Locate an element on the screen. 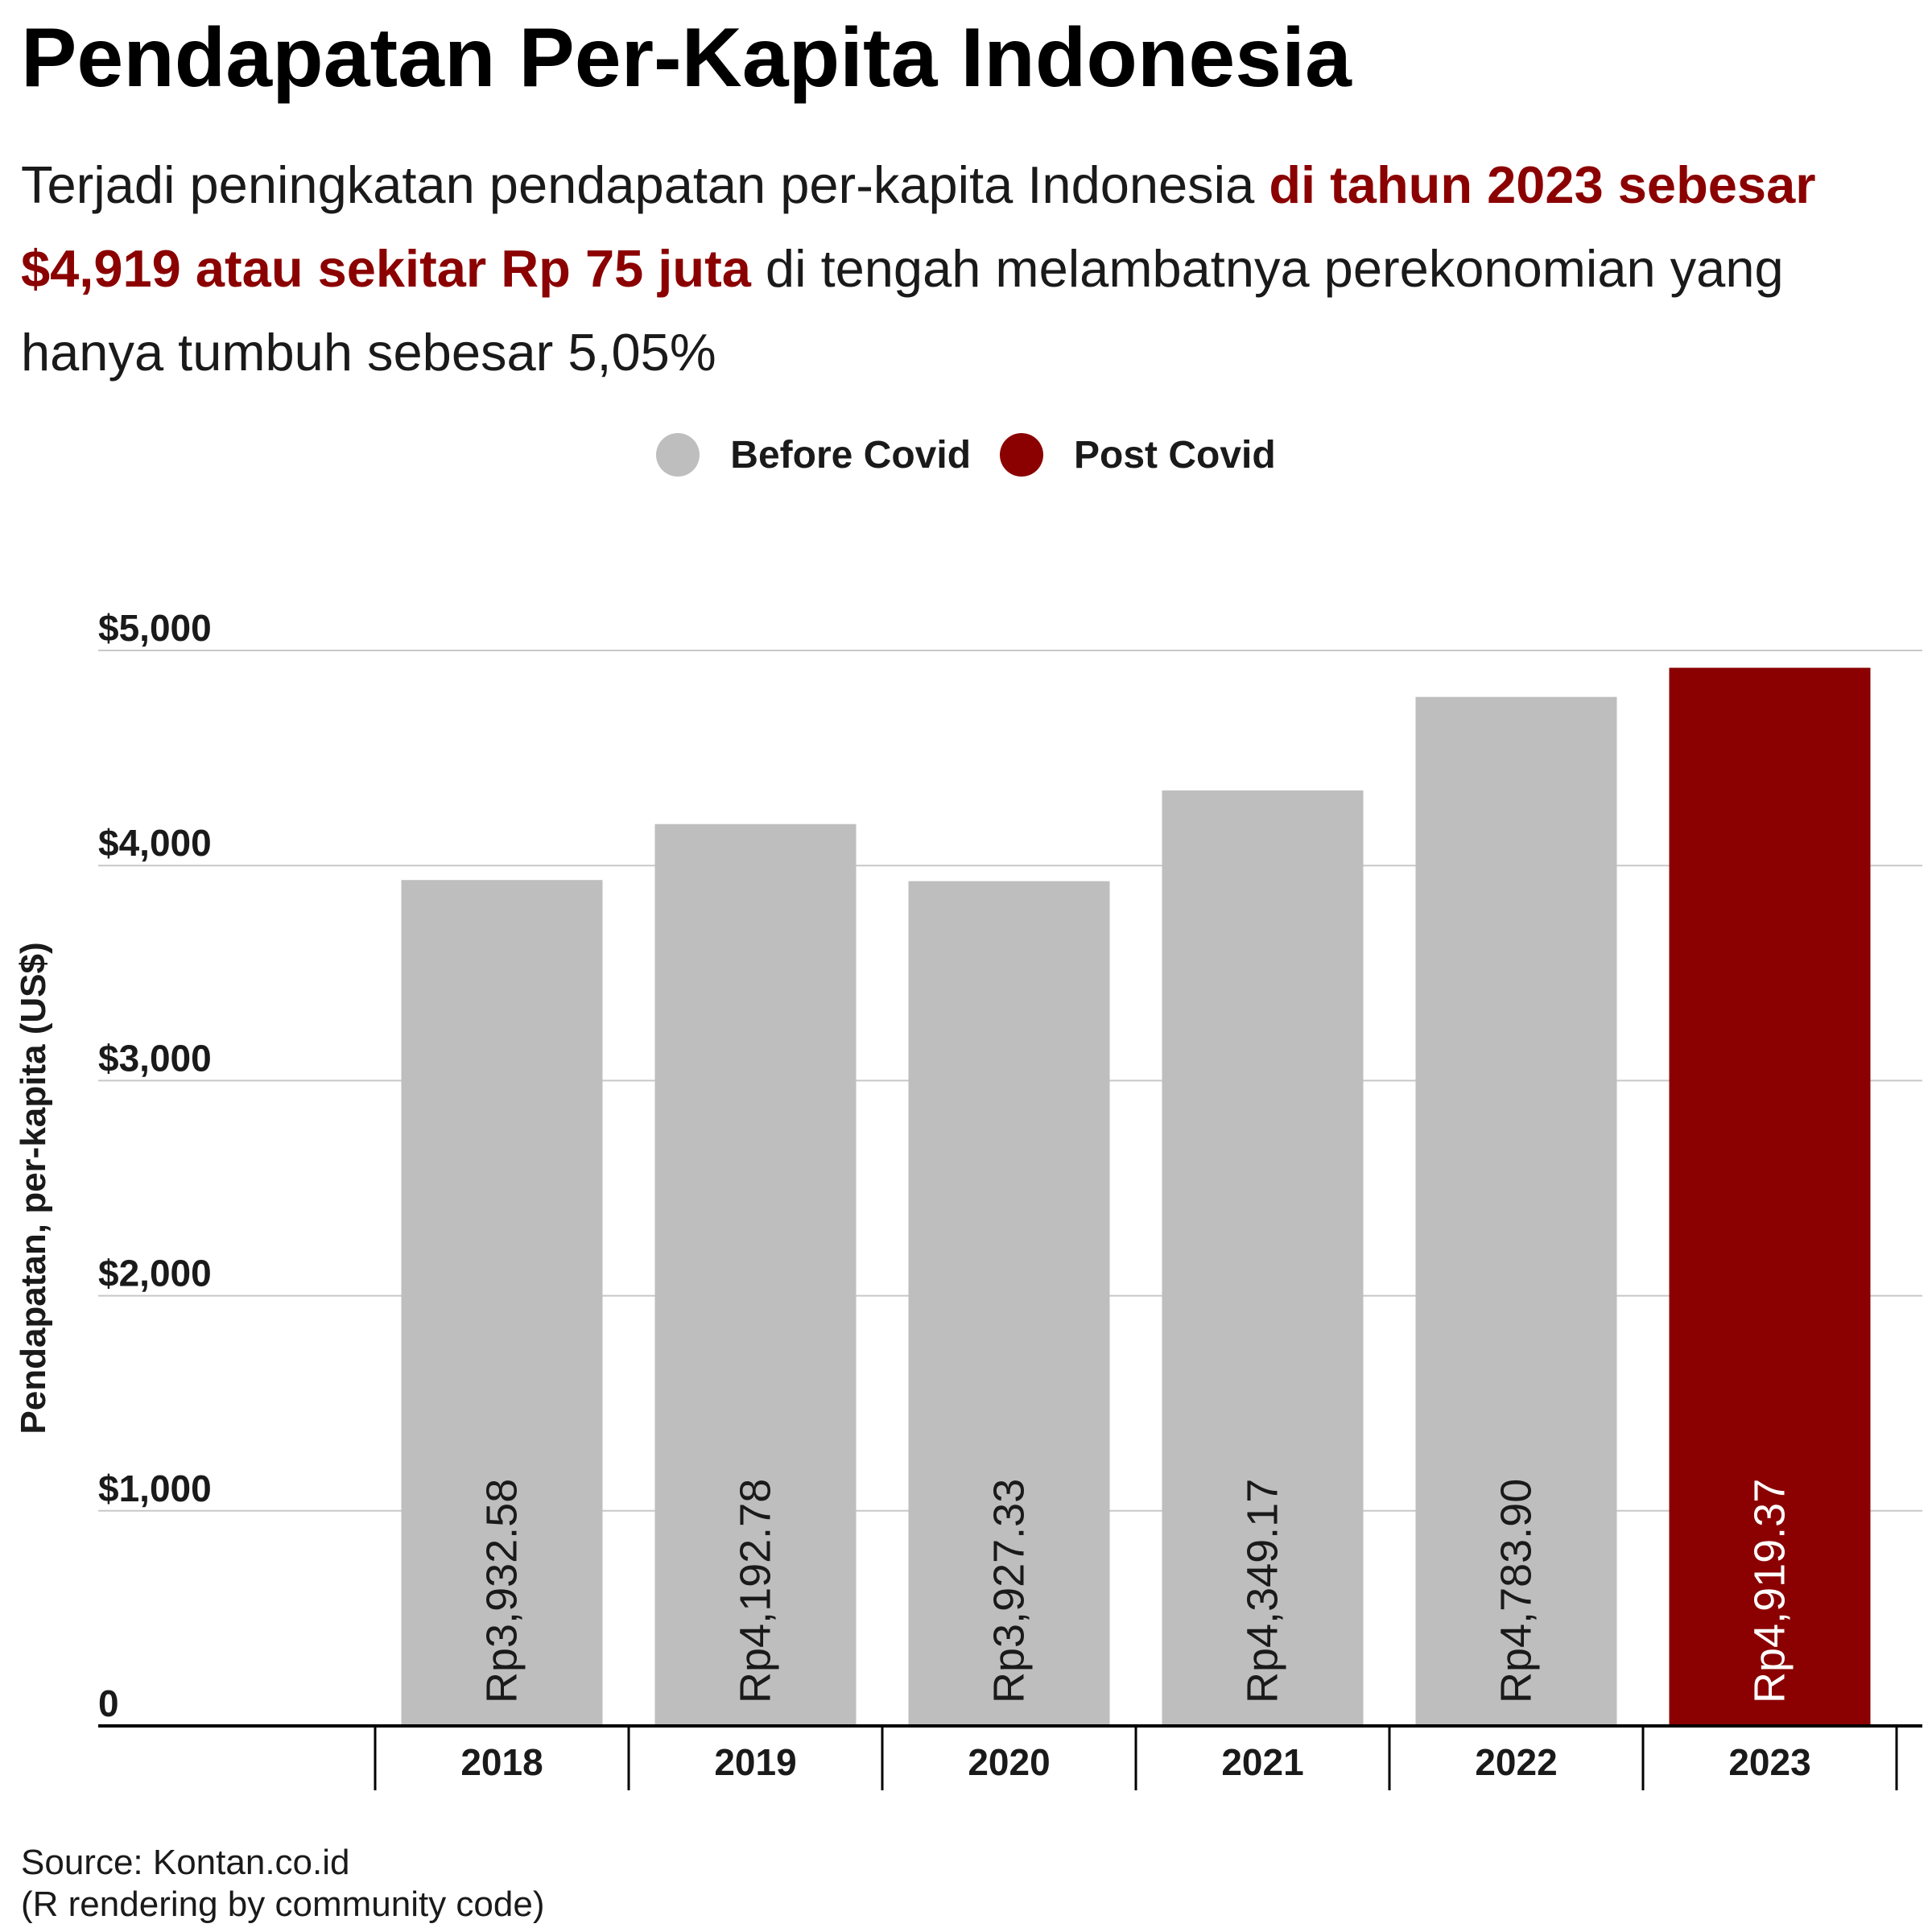 The image size is (1932, 1932). x-tick-label-2020: 2020 is located at coordinates (1009, 1762).